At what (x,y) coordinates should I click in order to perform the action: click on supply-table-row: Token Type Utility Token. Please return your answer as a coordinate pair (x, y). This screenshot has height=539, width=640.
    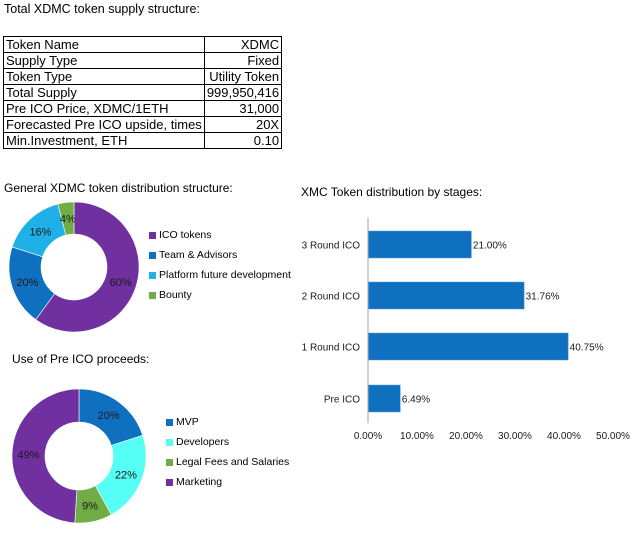
    Looking at the image, I should click on (143, 76).